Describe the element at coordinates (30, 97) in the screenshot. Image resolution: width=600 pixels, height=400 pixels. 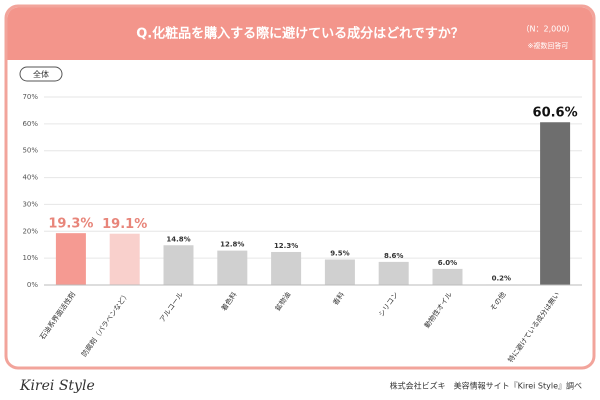
I see `y-tick-label: 70%` at that location.